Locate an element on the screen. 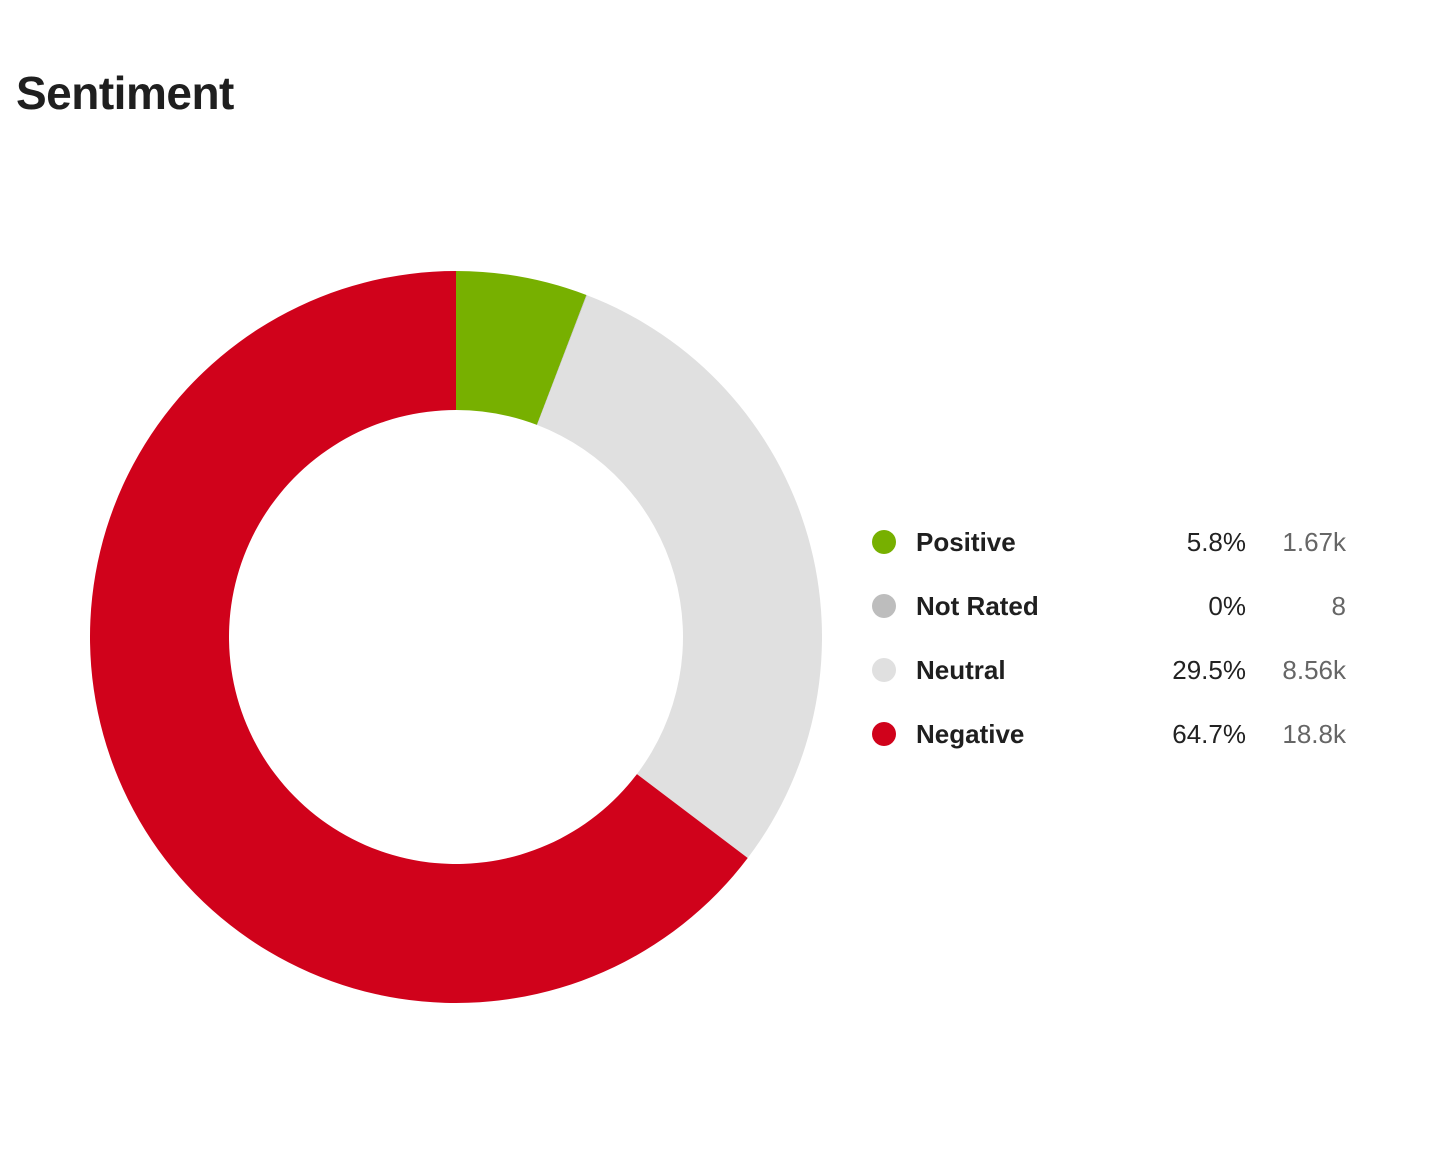 This screenshot has height=1154, width=1448. legend-item-negative: Negative 64.7% 18.8k is located at coordinates (1122, 734).